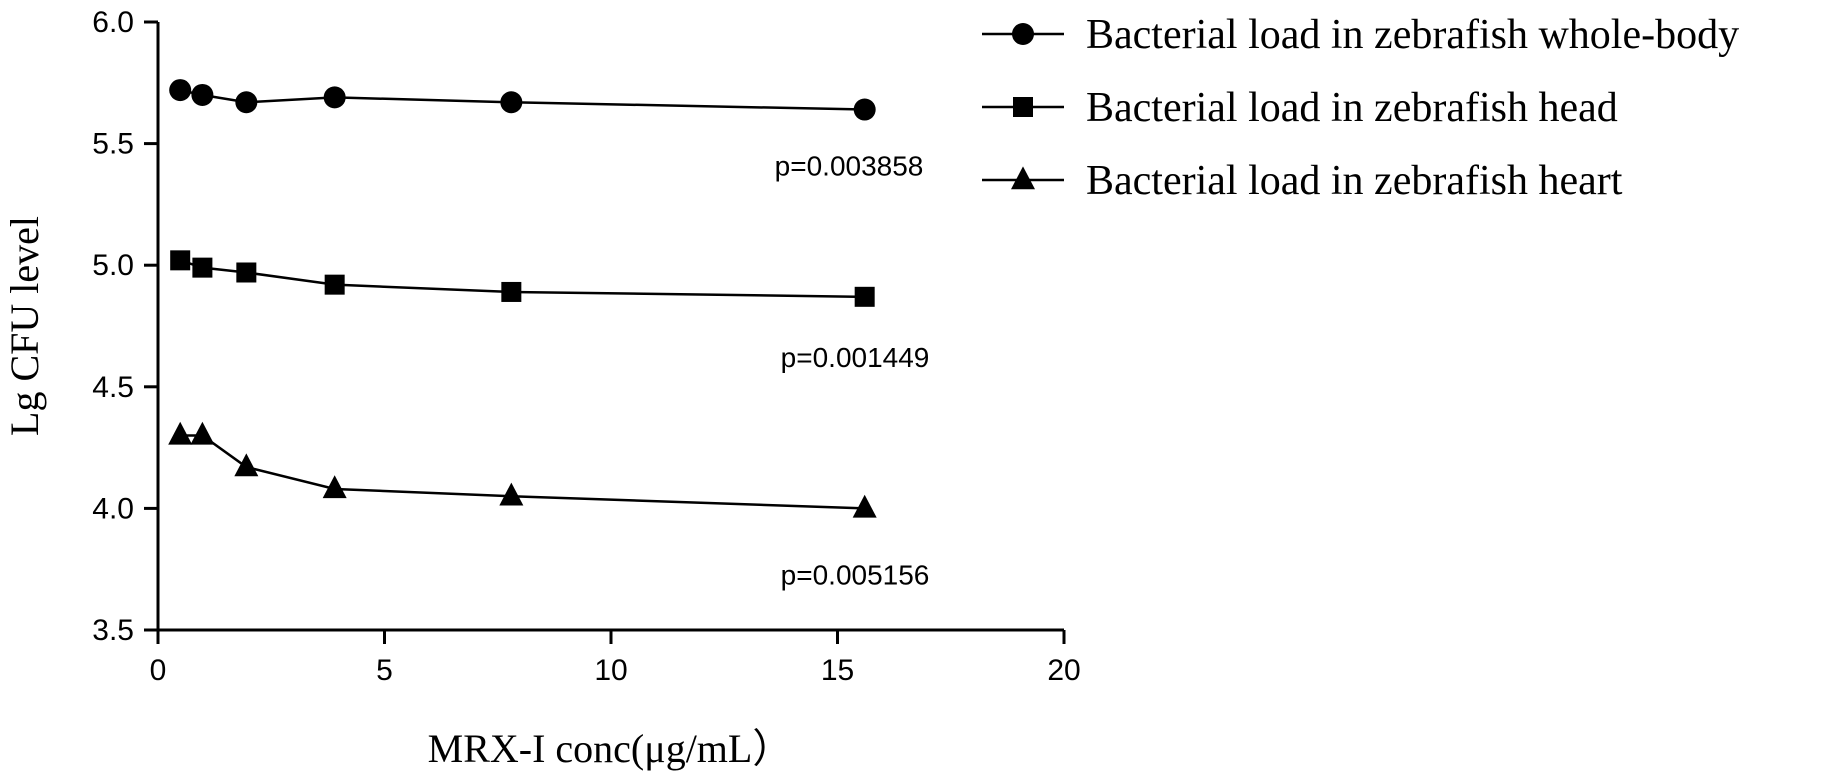 Image resolution: width=1832 pixels, height=780 pixels. I want to click on x-tick-label: 5, so click(384, 670).